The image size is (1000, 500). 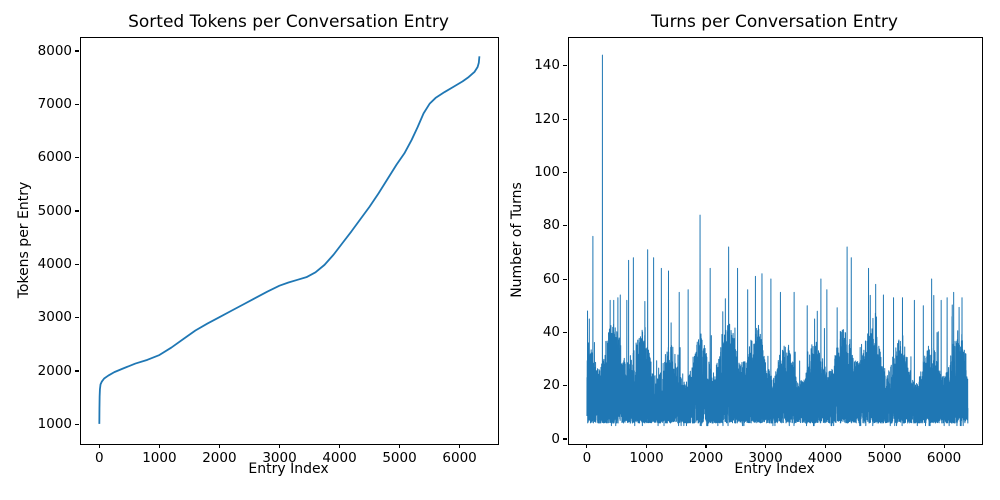 What do you see at coordinates (54, 317) in the screenshot?
I see `y-tick-label: 3000` at bounding box center [54, 317].